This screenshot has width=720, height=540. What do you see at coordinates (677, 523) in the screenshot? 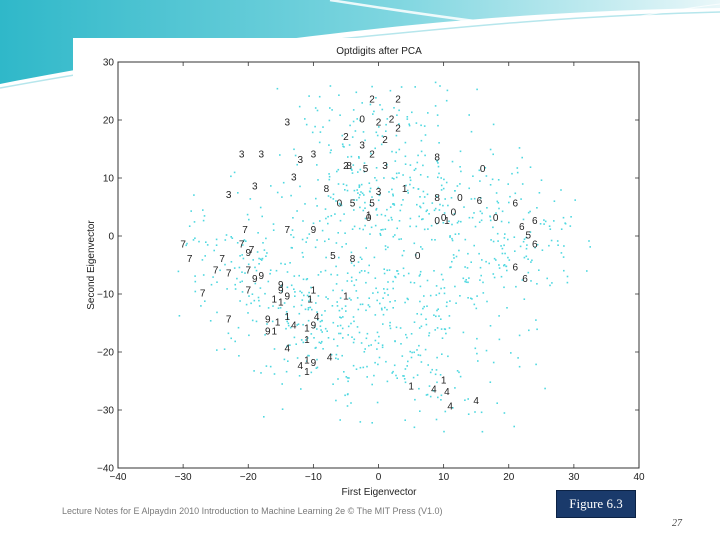
I see `page-number: 27` at bounding box center [677, 523].